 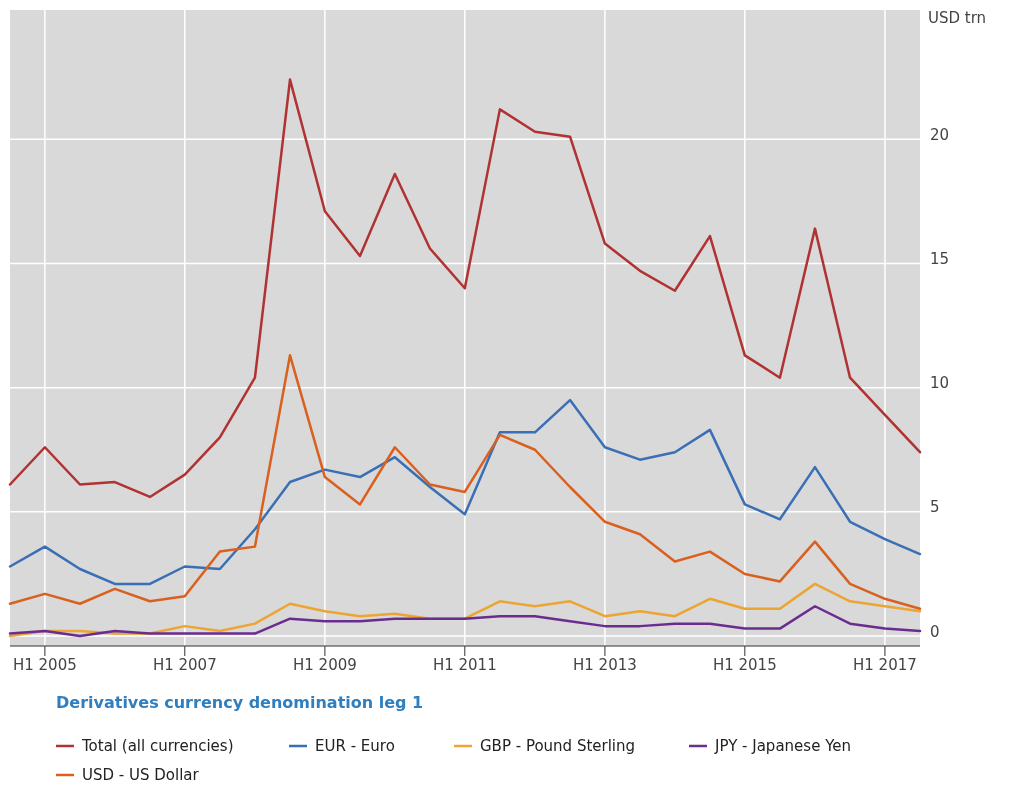 What do you see at coordinates (184, 665) in the screenshot?
I see `x-tick-label: H1 2007` at bounding box center [184, 665].